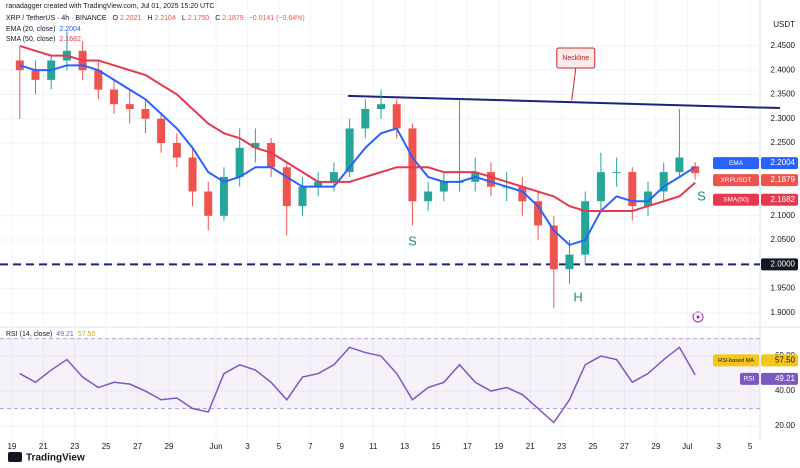 The height and width of the screenshot is (468, 800). I want to click on currency: USDT, so click(784, 24).